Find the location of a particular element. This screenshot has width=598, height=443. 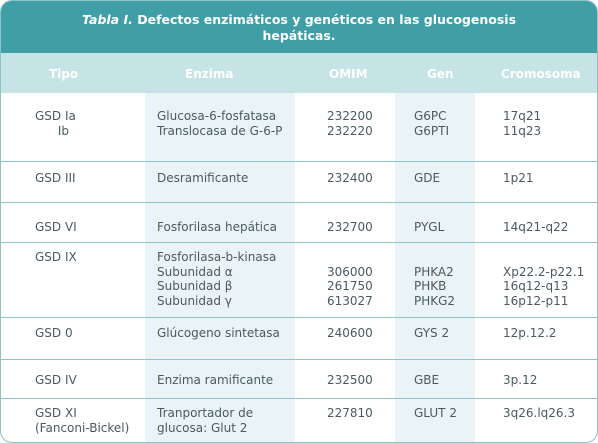

cell-gen: GLUT 2 is located at coordinates (435, 413).